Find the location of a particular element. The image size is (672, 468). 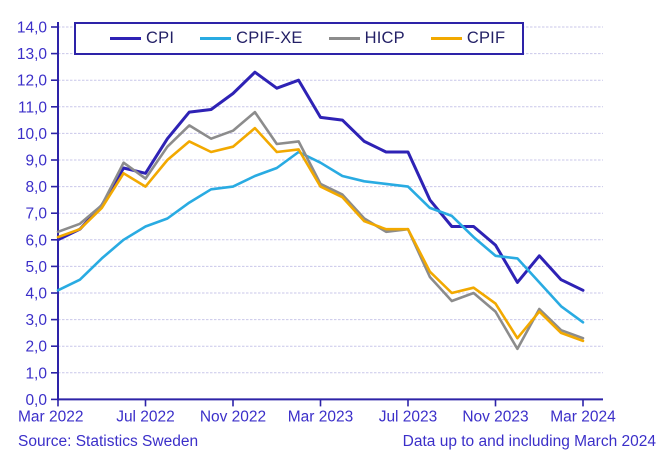

legend-line-swatch-cpi is located at coordinates (125, 38).